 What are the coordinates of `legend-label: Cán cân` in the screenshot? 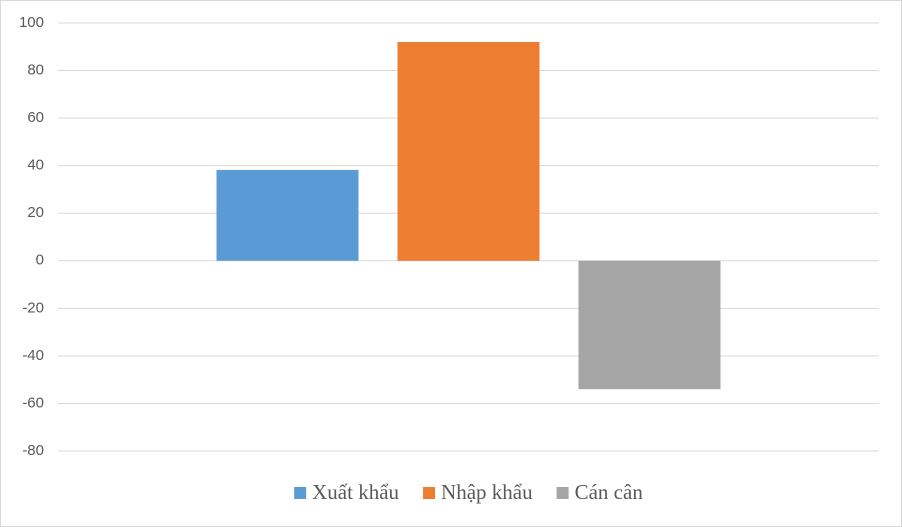 It's located at (609, 492).